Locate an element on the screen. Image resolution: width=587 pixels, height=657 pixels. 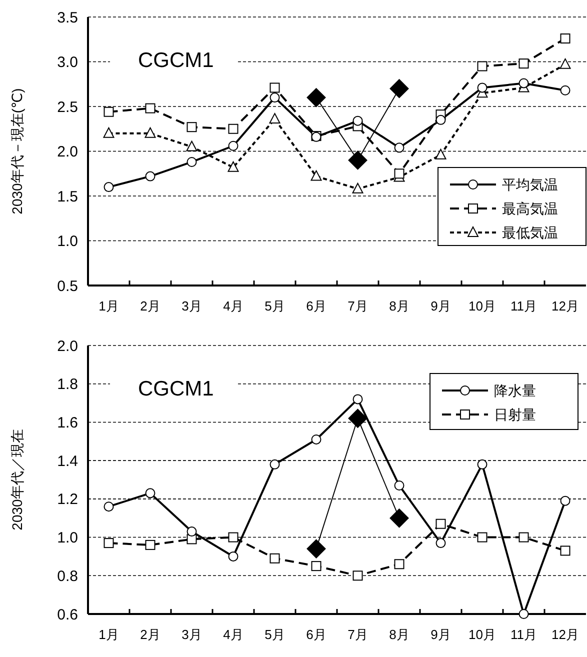
y-axis-title: 2030年代－現在(℃) is located at coordinates (17, 151).